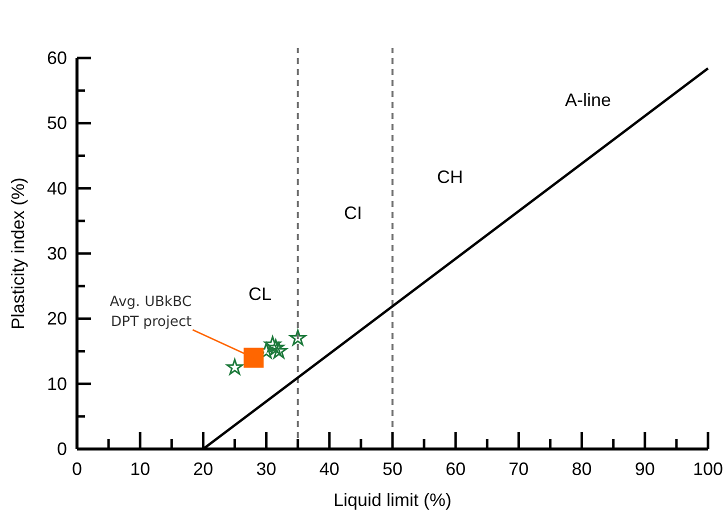  I want to click on annotation: CI, so click(353, 213).